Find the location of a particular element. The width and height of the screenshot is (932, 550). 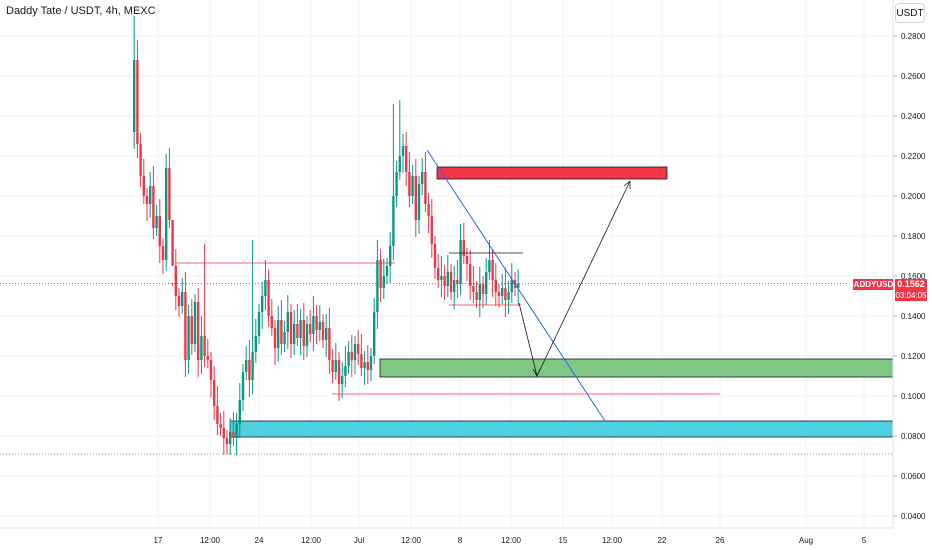

last-price-box: 0.1562 03:04:05 is located at coordinates (911, 290).